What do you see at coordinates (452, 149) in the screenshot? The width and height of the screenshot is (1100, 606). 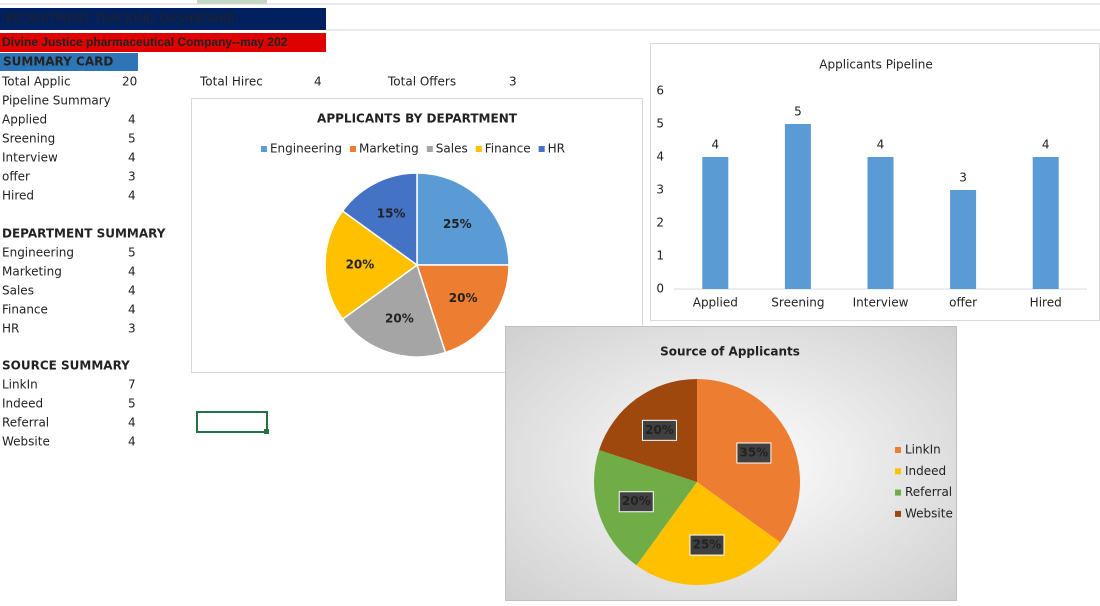 I see `legend-label: Sales` at bounding box center [452, 149].